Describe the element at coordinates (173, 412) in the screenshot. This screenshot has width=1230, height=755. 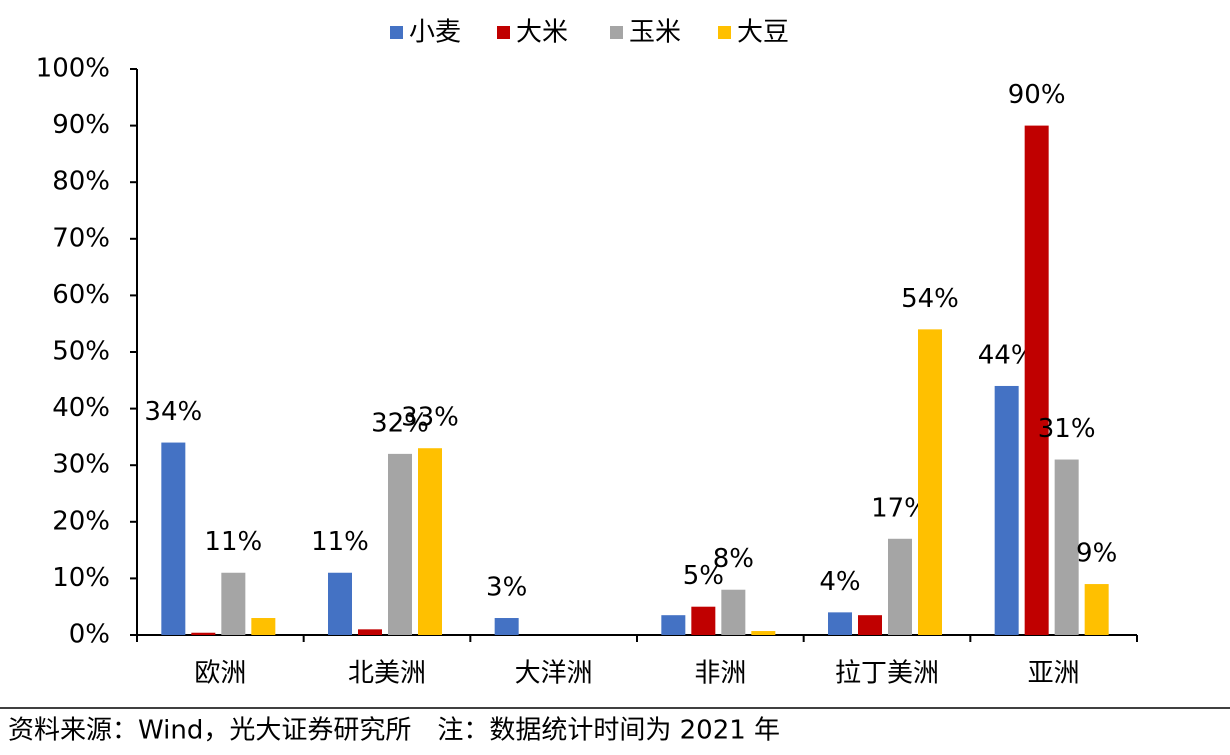
I see `value-label: 34%` at that location.